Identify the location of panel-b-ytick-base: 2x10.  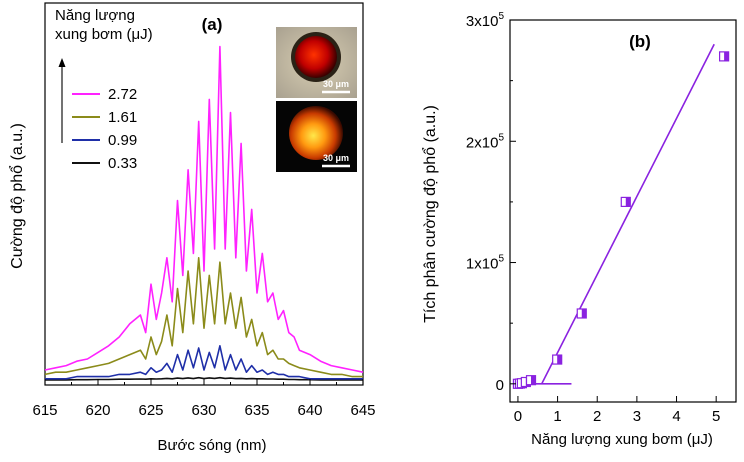
(482, 142).